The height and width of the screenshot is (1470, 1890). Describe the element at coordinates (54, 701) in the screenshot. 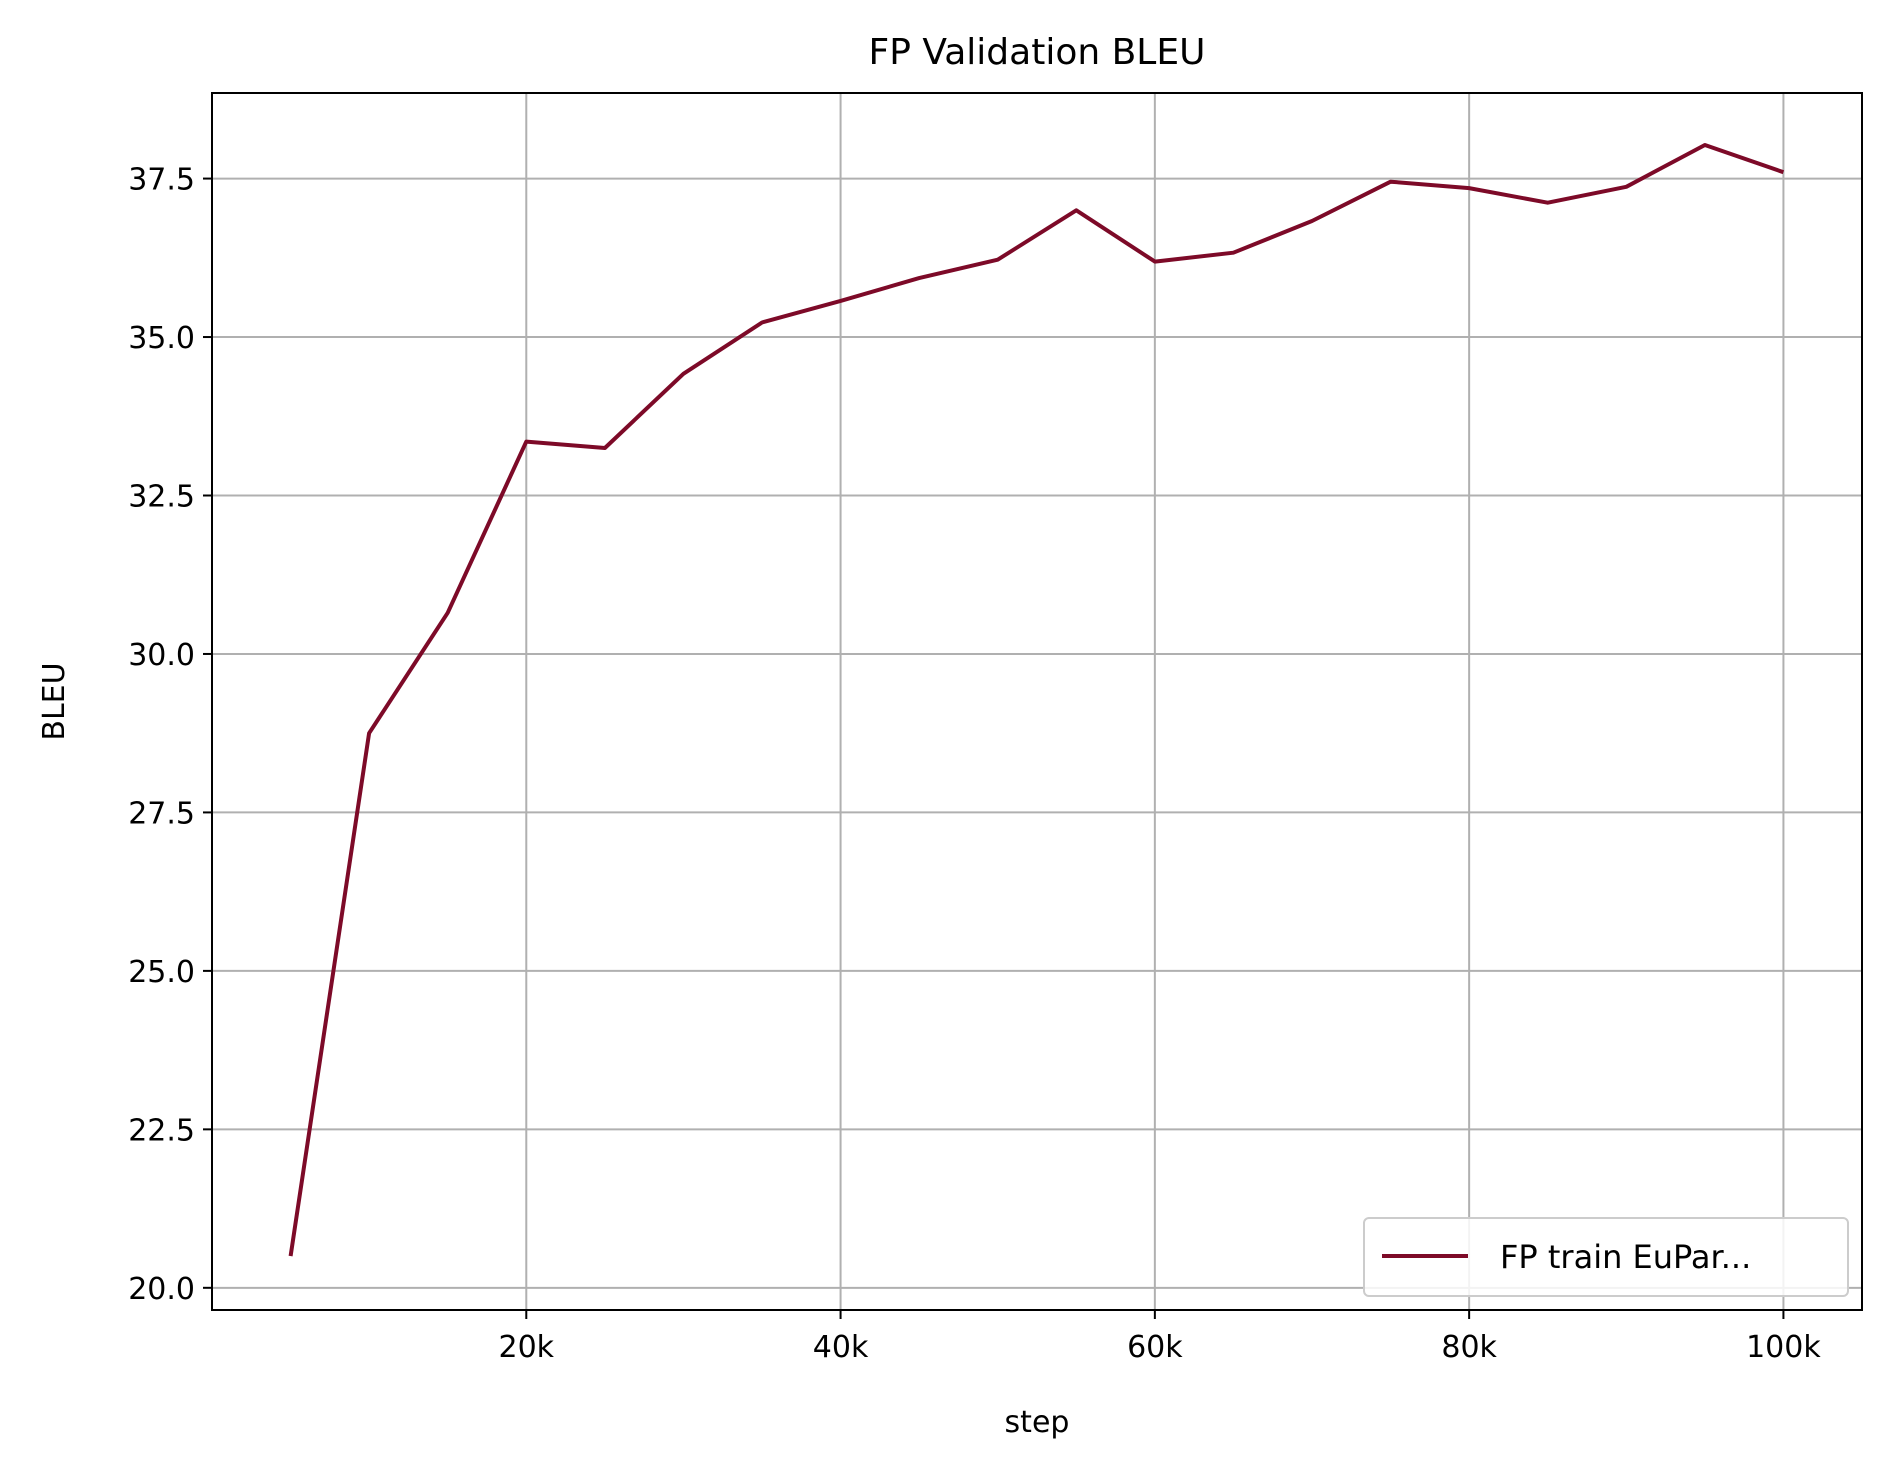

I see `y-axis-title: BLEU` at that location.